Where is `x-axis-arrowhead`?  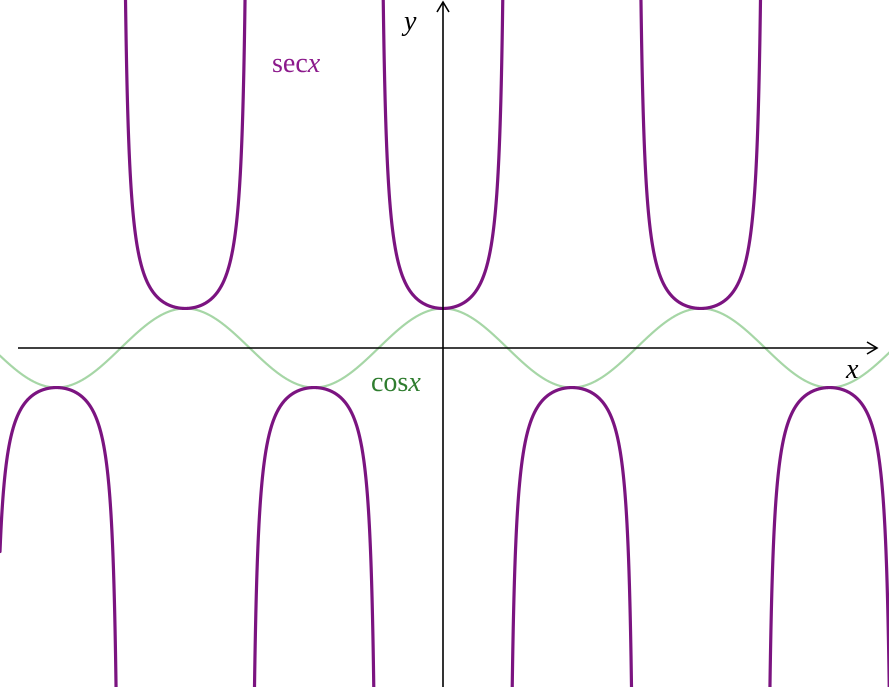 x-axis-arrowhead is located at coordinates (872, 348).